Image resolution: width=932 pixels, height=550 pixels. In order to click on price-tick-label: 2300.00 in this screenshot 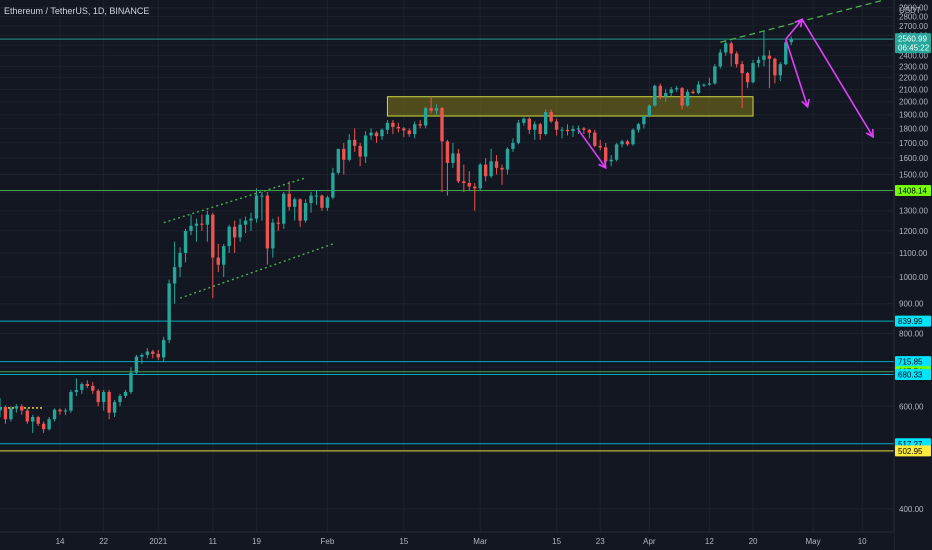, I will do `click(913, 66)`.